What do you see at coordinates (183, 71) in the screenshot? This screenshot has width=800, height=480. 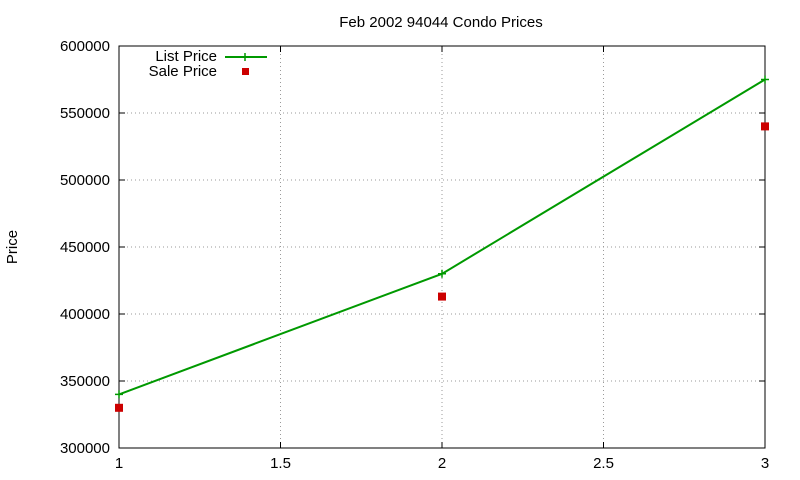 I see `legend-label-sale-price: Sale Price` at bounding box center [183, 71].